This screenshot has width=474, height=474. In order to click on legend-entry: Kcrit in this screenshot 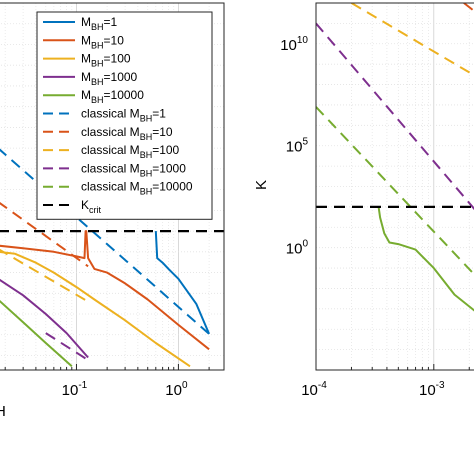, I will do `click(91, 206)`.